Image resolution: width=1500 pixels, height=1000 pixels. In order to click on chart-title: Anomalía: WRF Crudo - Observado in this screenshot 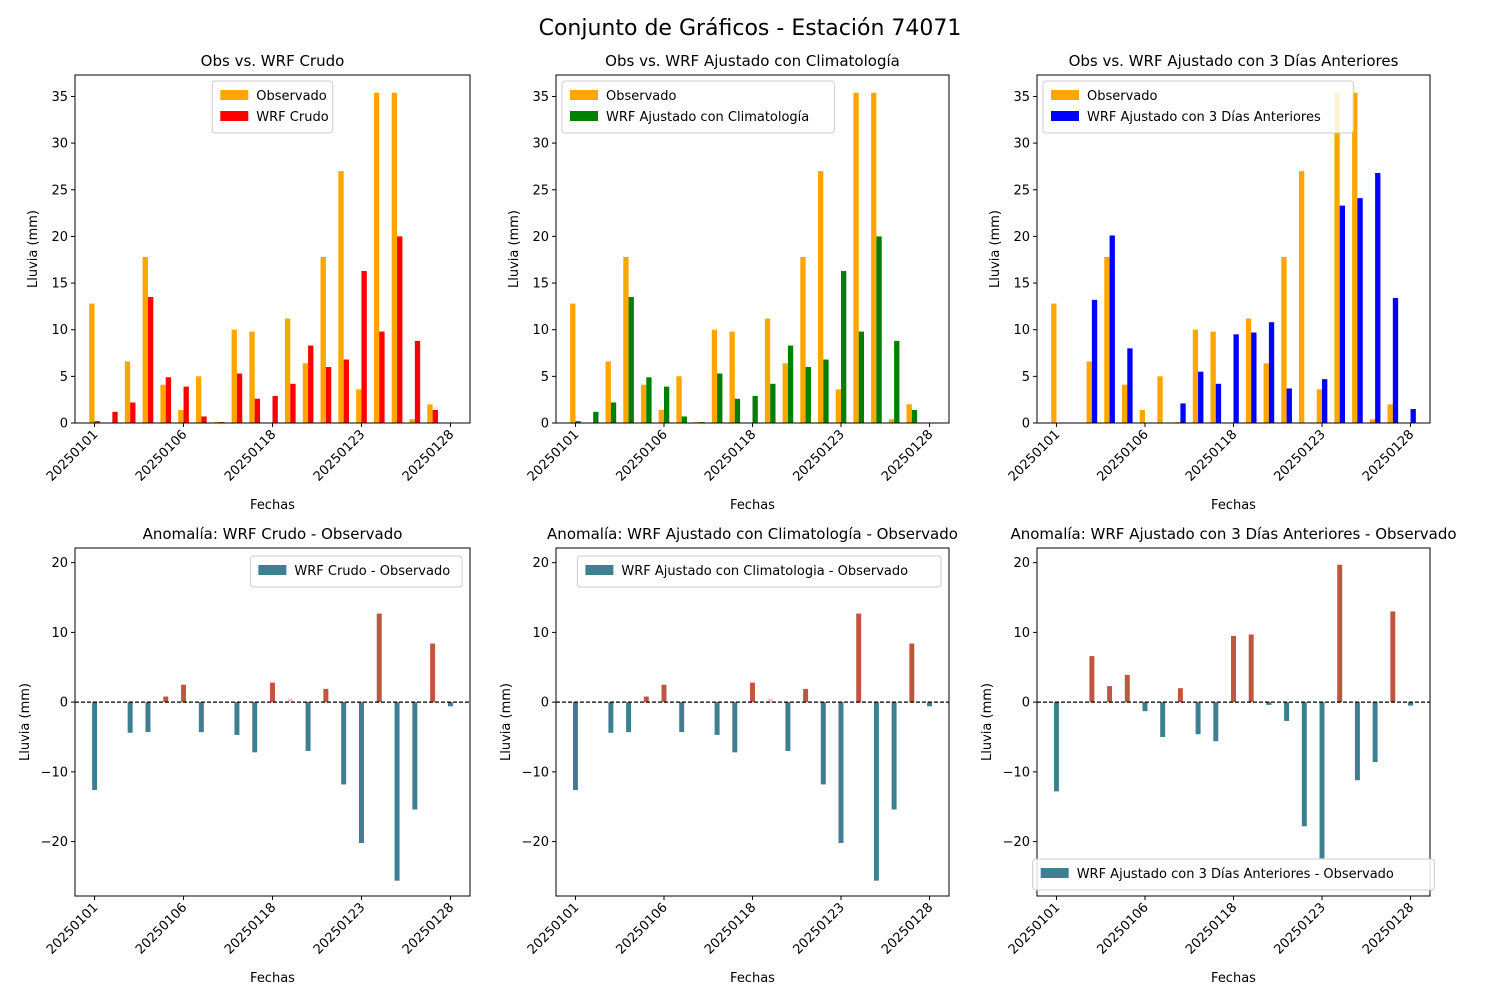, I will do `click(273, 534)`.